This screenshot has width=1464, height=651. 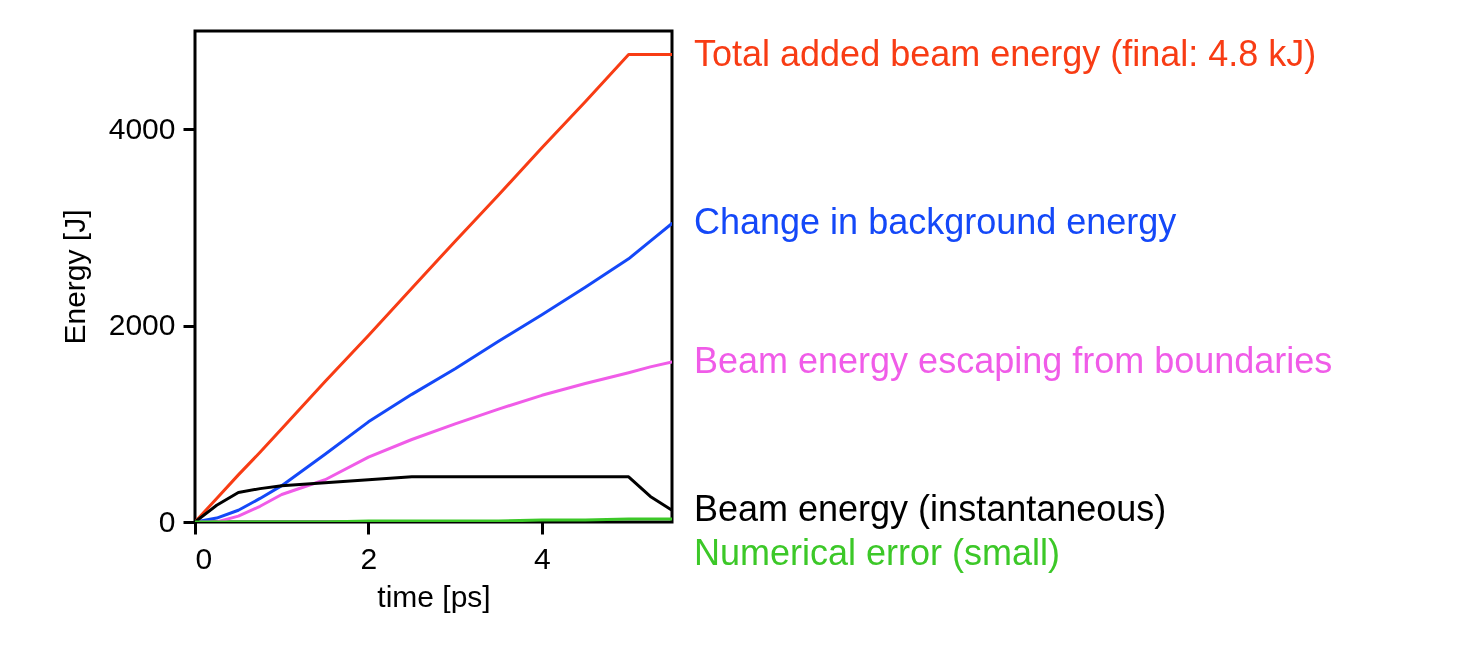 I want to click on x-axis-title: time [ps], so click(x=434, y=596).